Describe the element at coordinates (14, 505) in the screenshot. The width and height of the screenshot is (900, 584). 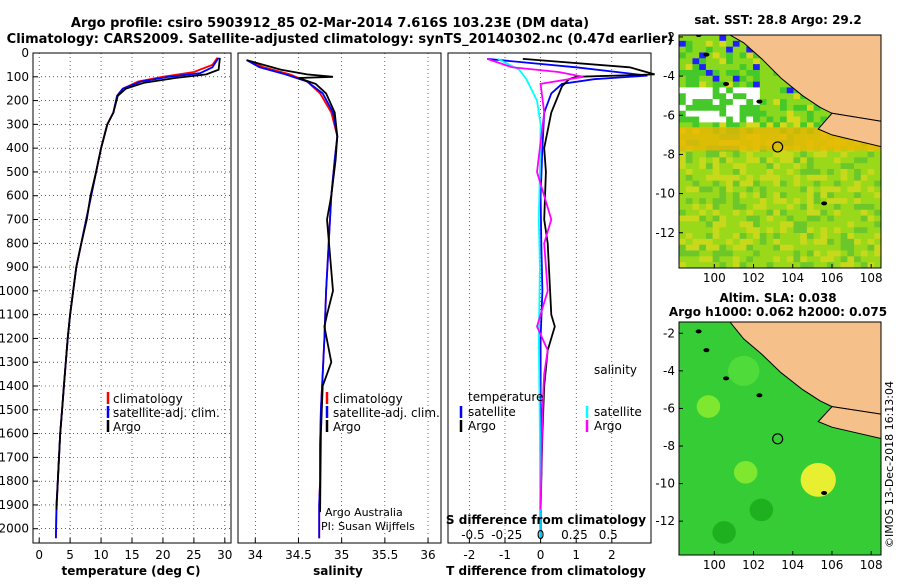
I see `y-tick-label: 1900` at that location.